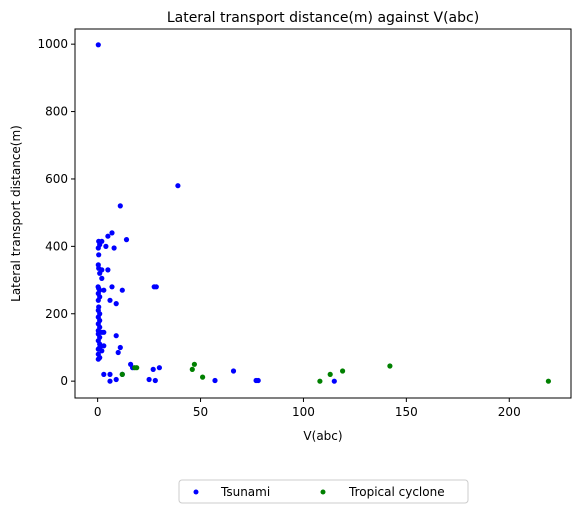 The width and height of the screenshot is (580, 515). What do you see at coordinates (200, 412) in the screenshot?
I see `x-tick-label: 50` at bounding box center [200, 412].